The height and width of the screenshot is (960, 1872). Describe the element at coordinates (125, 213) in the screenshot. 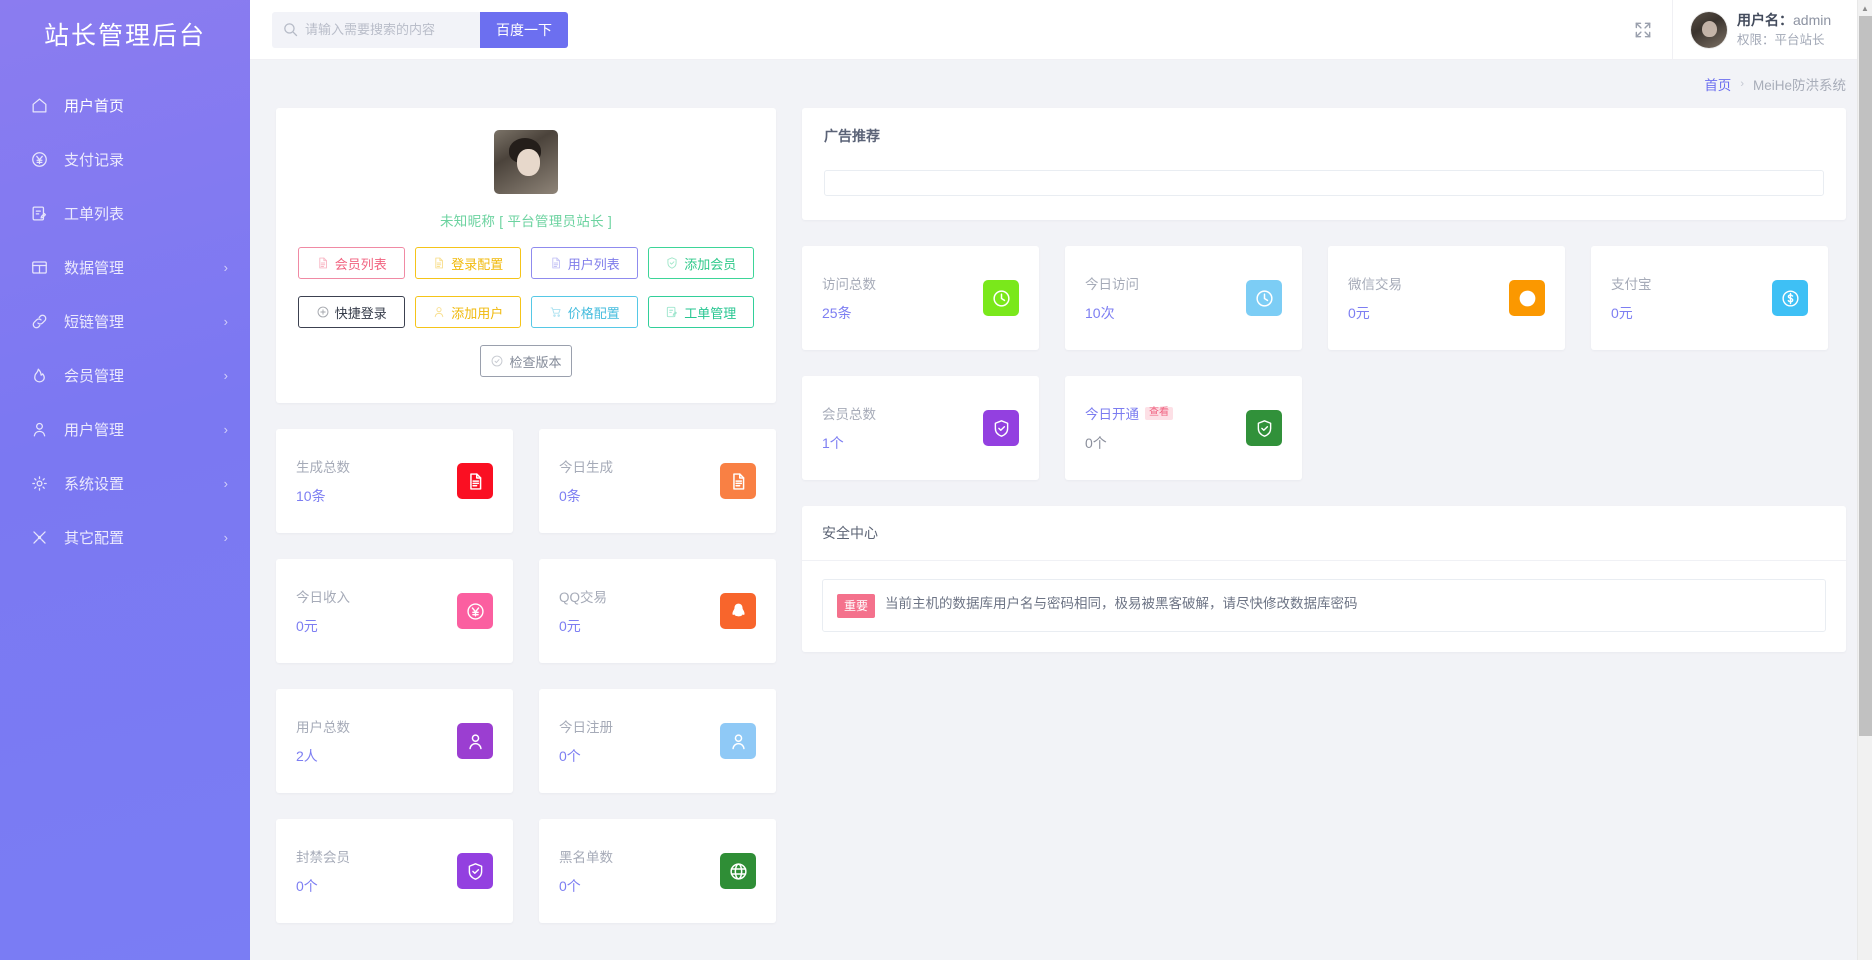

I see `sidebar-item-3: 工单列表` at that location.